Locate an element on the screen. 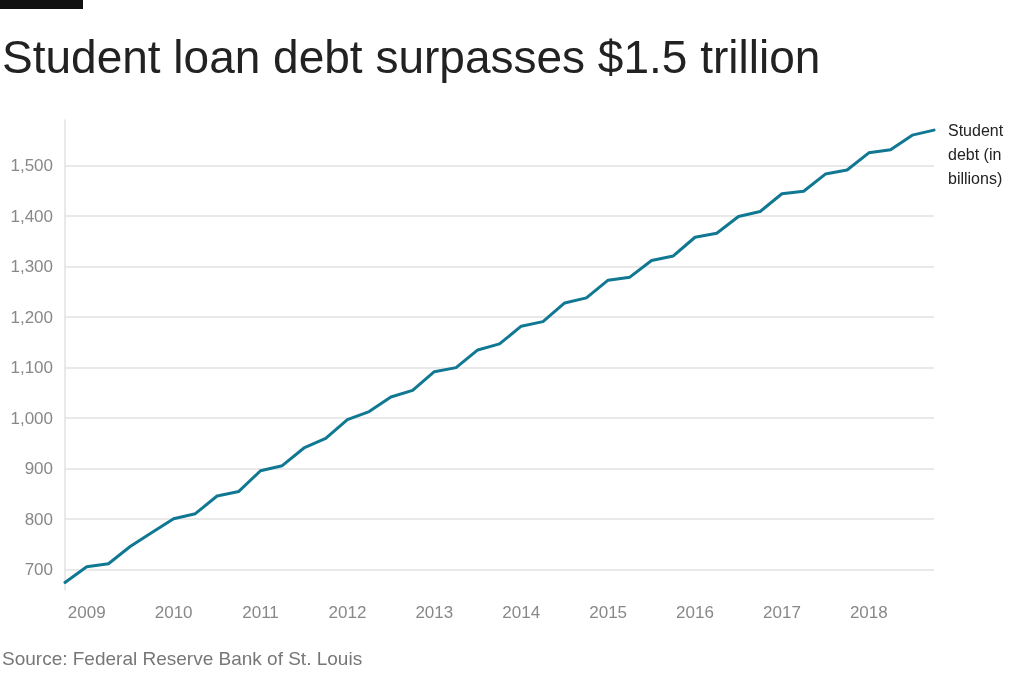 Image resolution: width=1024 pixels, height=683 pixels. x-tick-label: 2010 is located at coordinates (173, 612).